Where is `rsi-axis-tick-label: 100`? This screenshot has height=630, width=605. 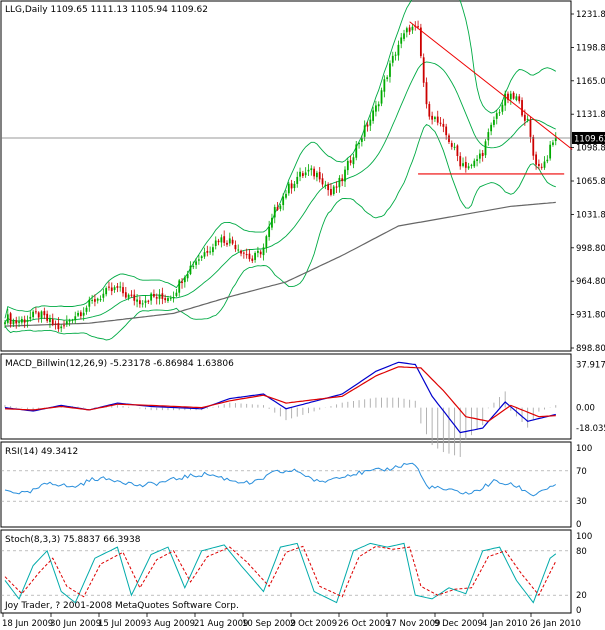
rsi-axis-tick-label: 100 is located at coordinates (584, 449).